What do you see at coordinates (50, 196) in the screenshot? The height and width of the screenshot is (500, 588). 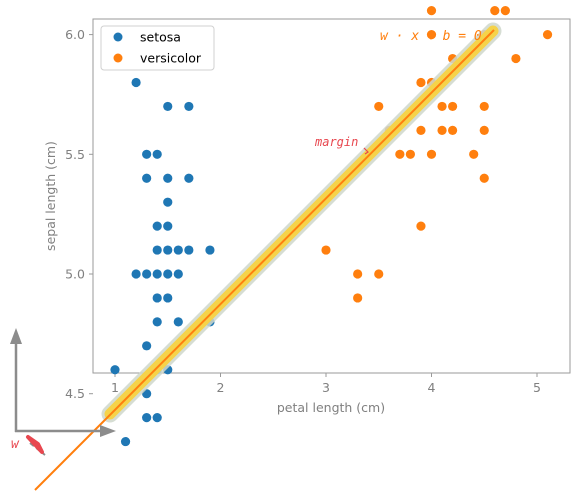 I see `y-axis-label: sepal length (cm)` at bounding box center [50, 196].